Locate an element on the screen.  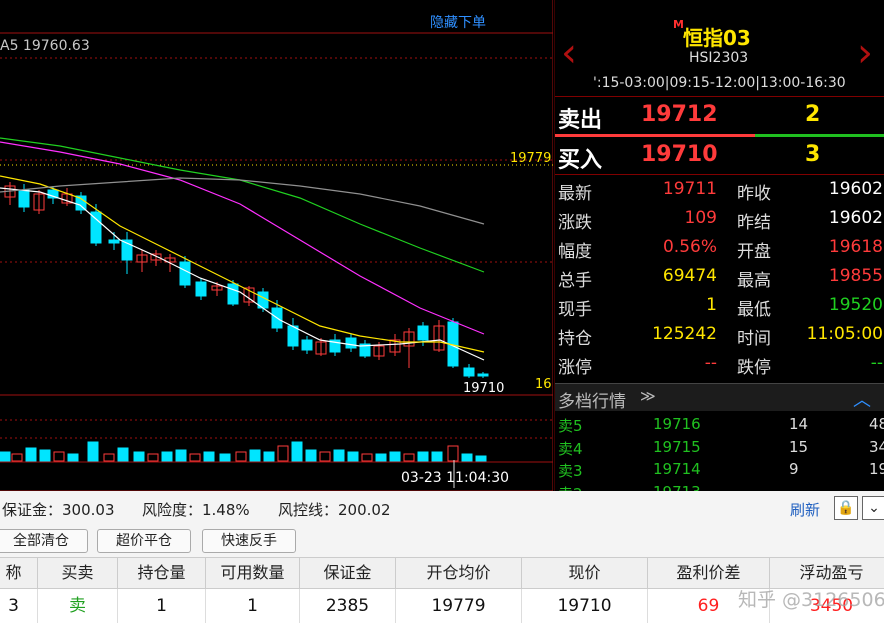
close-all-button: 全部清仓 is located at coordinates (44, 541).